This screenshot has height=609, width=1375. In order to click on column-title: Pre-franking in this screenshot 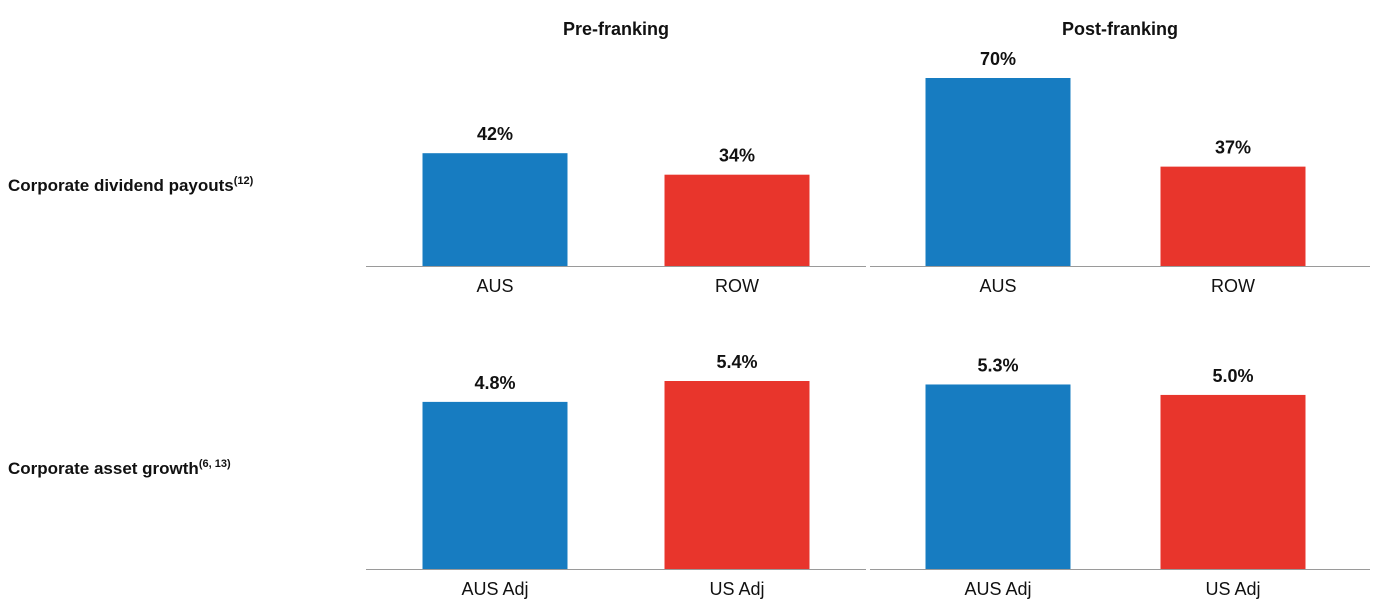, I will do `click(616, 29)`.